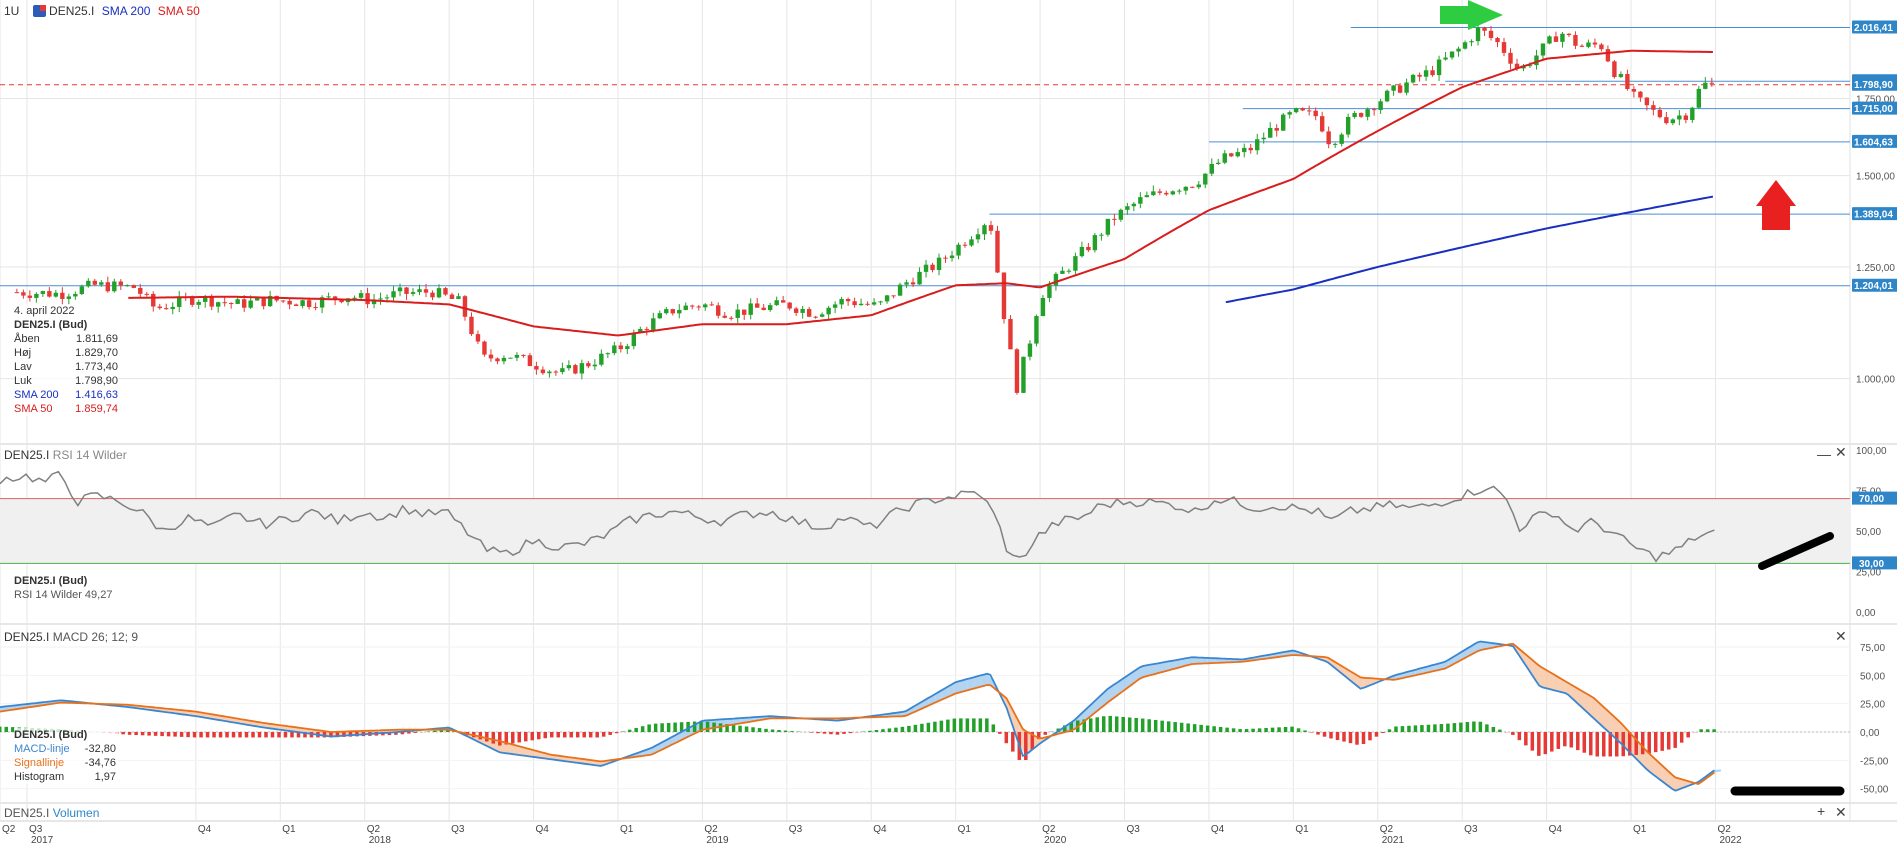 This screenshot has width=1897, height=845. What do you see at coordinates (126, 11) in the screenshot?
I see `sma200-label: SMA 200` at bounding box center [126, 11].